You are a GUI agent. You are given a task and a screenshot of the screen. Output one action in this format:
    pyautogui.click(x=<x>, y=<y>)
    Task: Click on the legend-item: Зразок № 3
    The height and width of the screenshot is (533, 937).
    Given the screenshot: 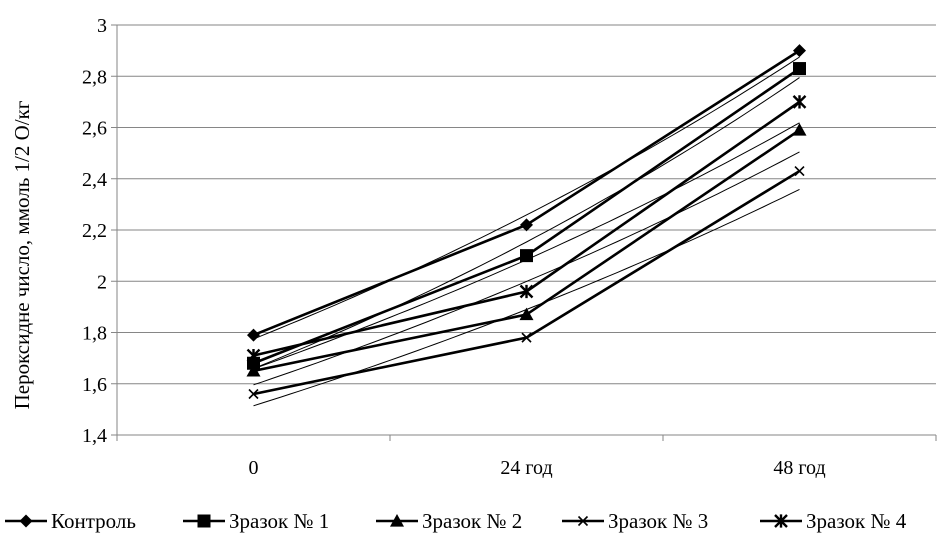 What is the action you would take?
    pyautogui.click(x=635, y=521)
    